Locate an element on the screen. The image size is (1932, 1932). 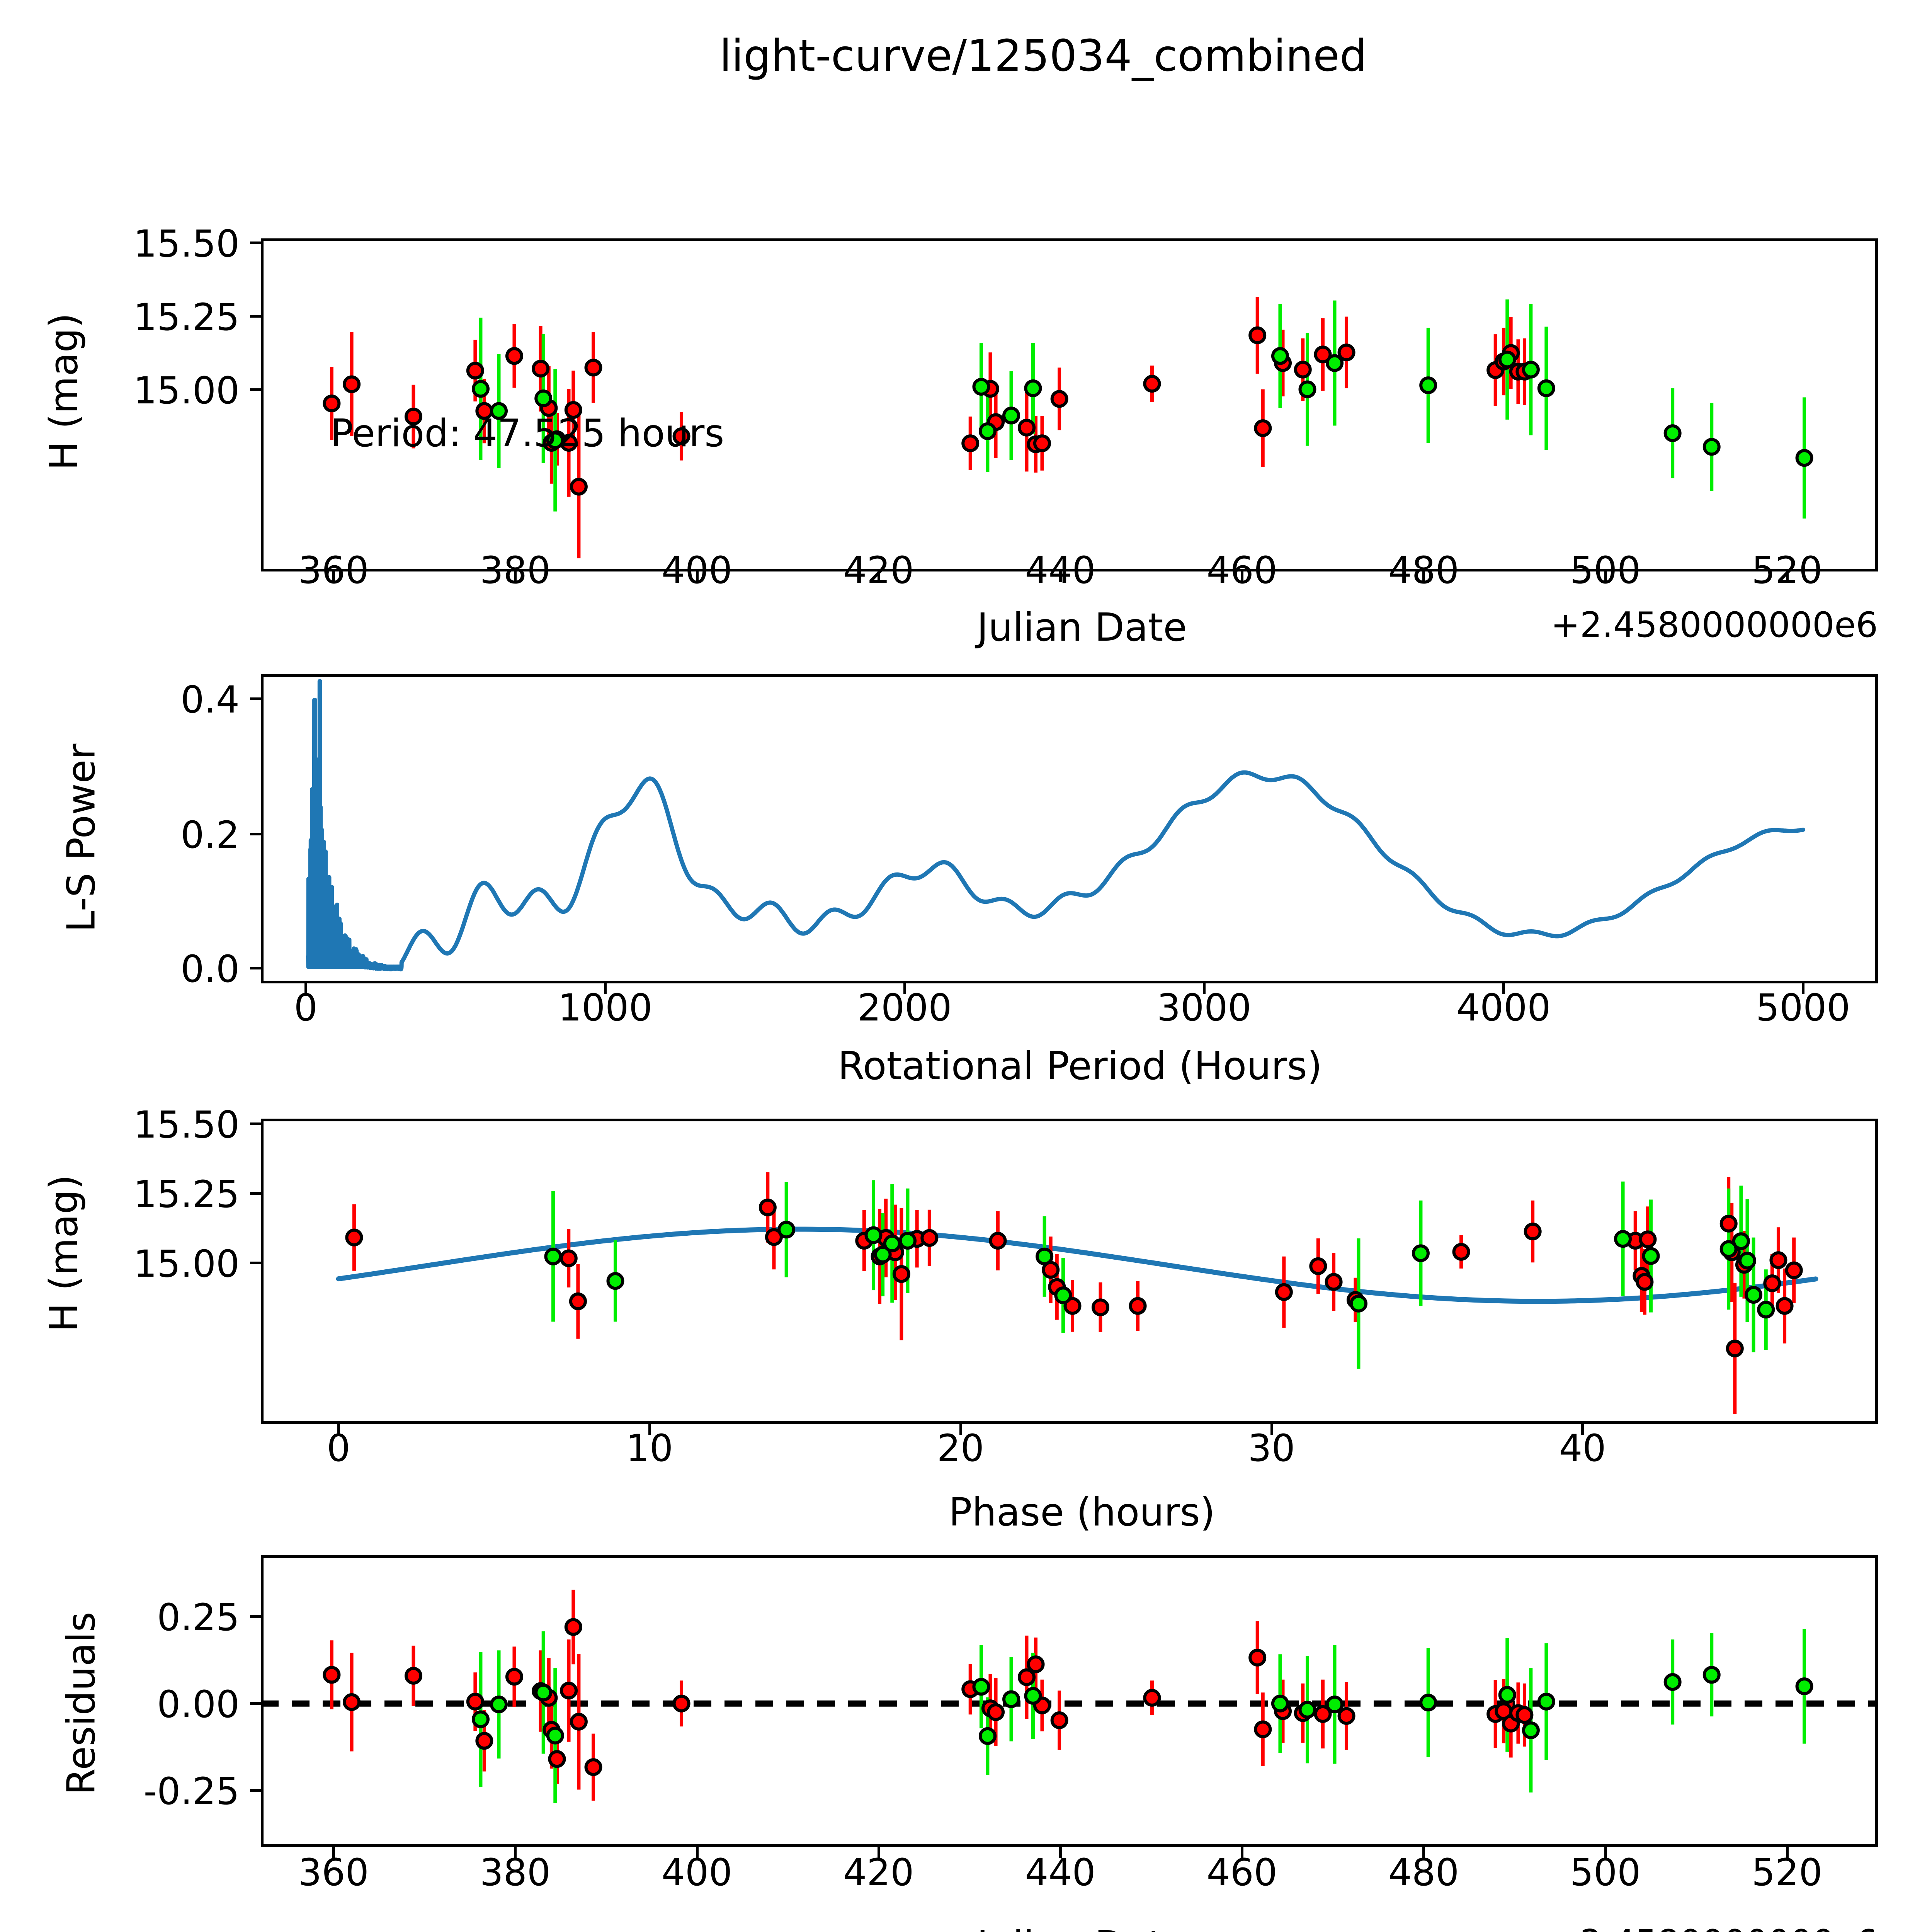
ytick-ph-1: 15.25 is located at coordinates (186, 1194).